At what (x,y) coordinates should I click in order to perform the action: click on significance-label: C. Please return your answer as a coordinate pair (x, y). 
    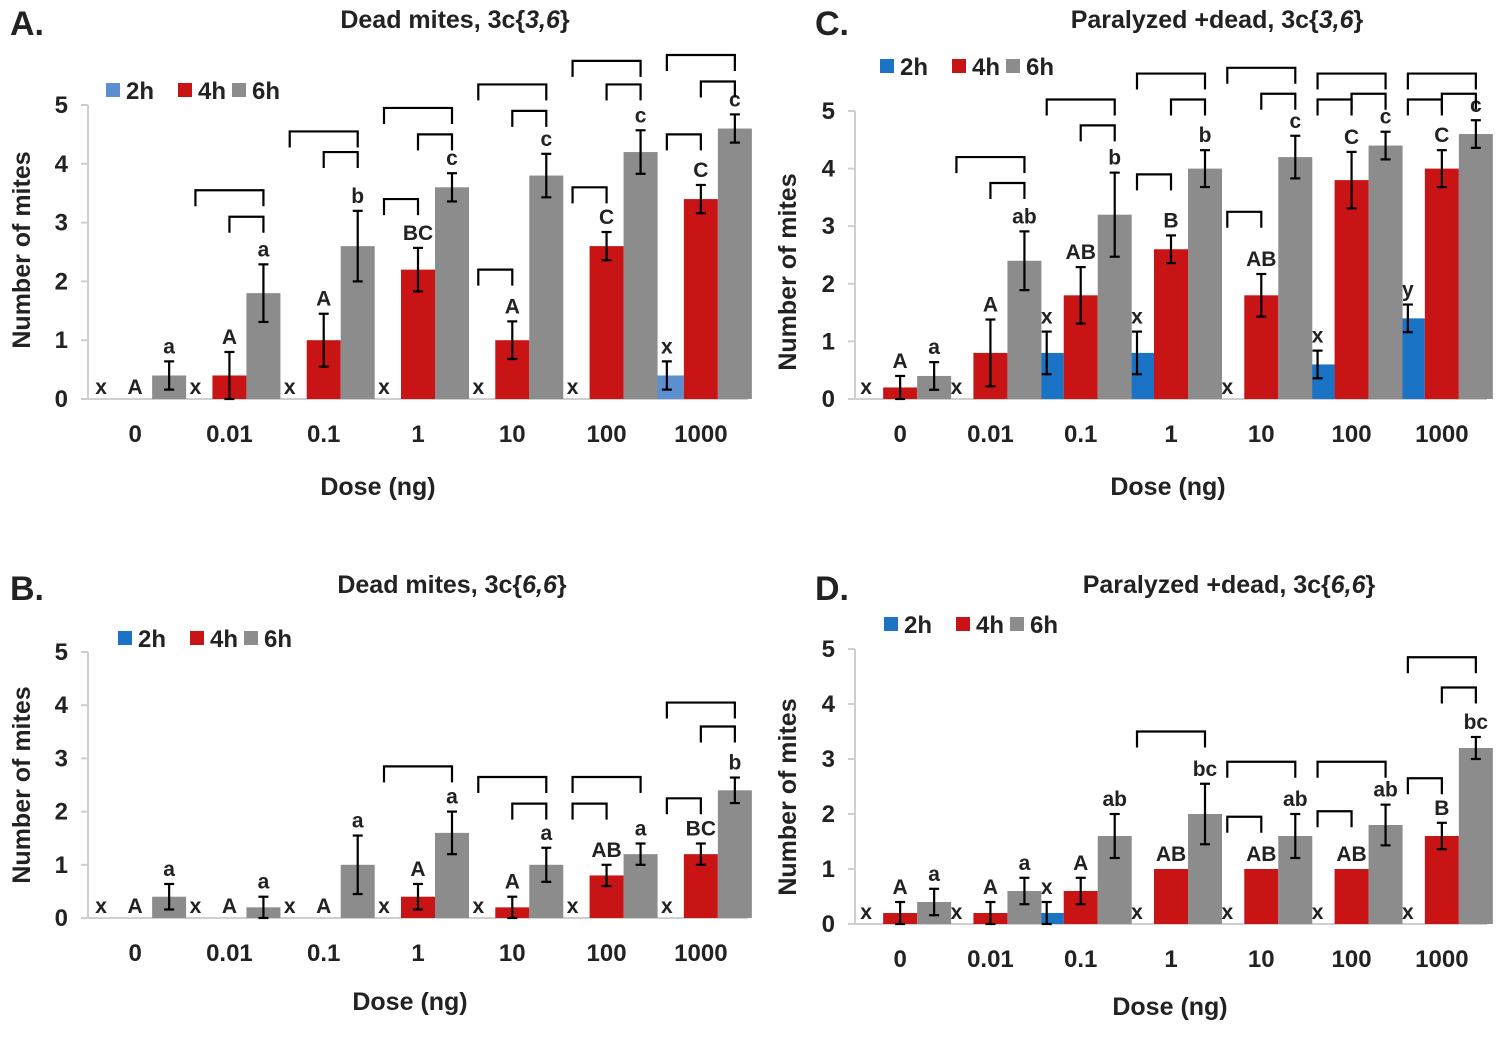
    Looking at the image, I should click on (700, 170).